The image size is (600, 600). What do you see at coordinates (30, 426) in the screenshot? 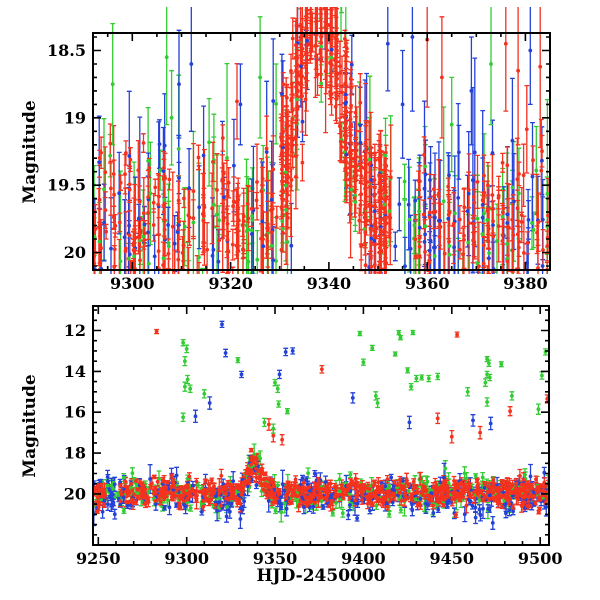
I see `bottom-y-axis-title: Magnitude` at bounding box center [30, 426].